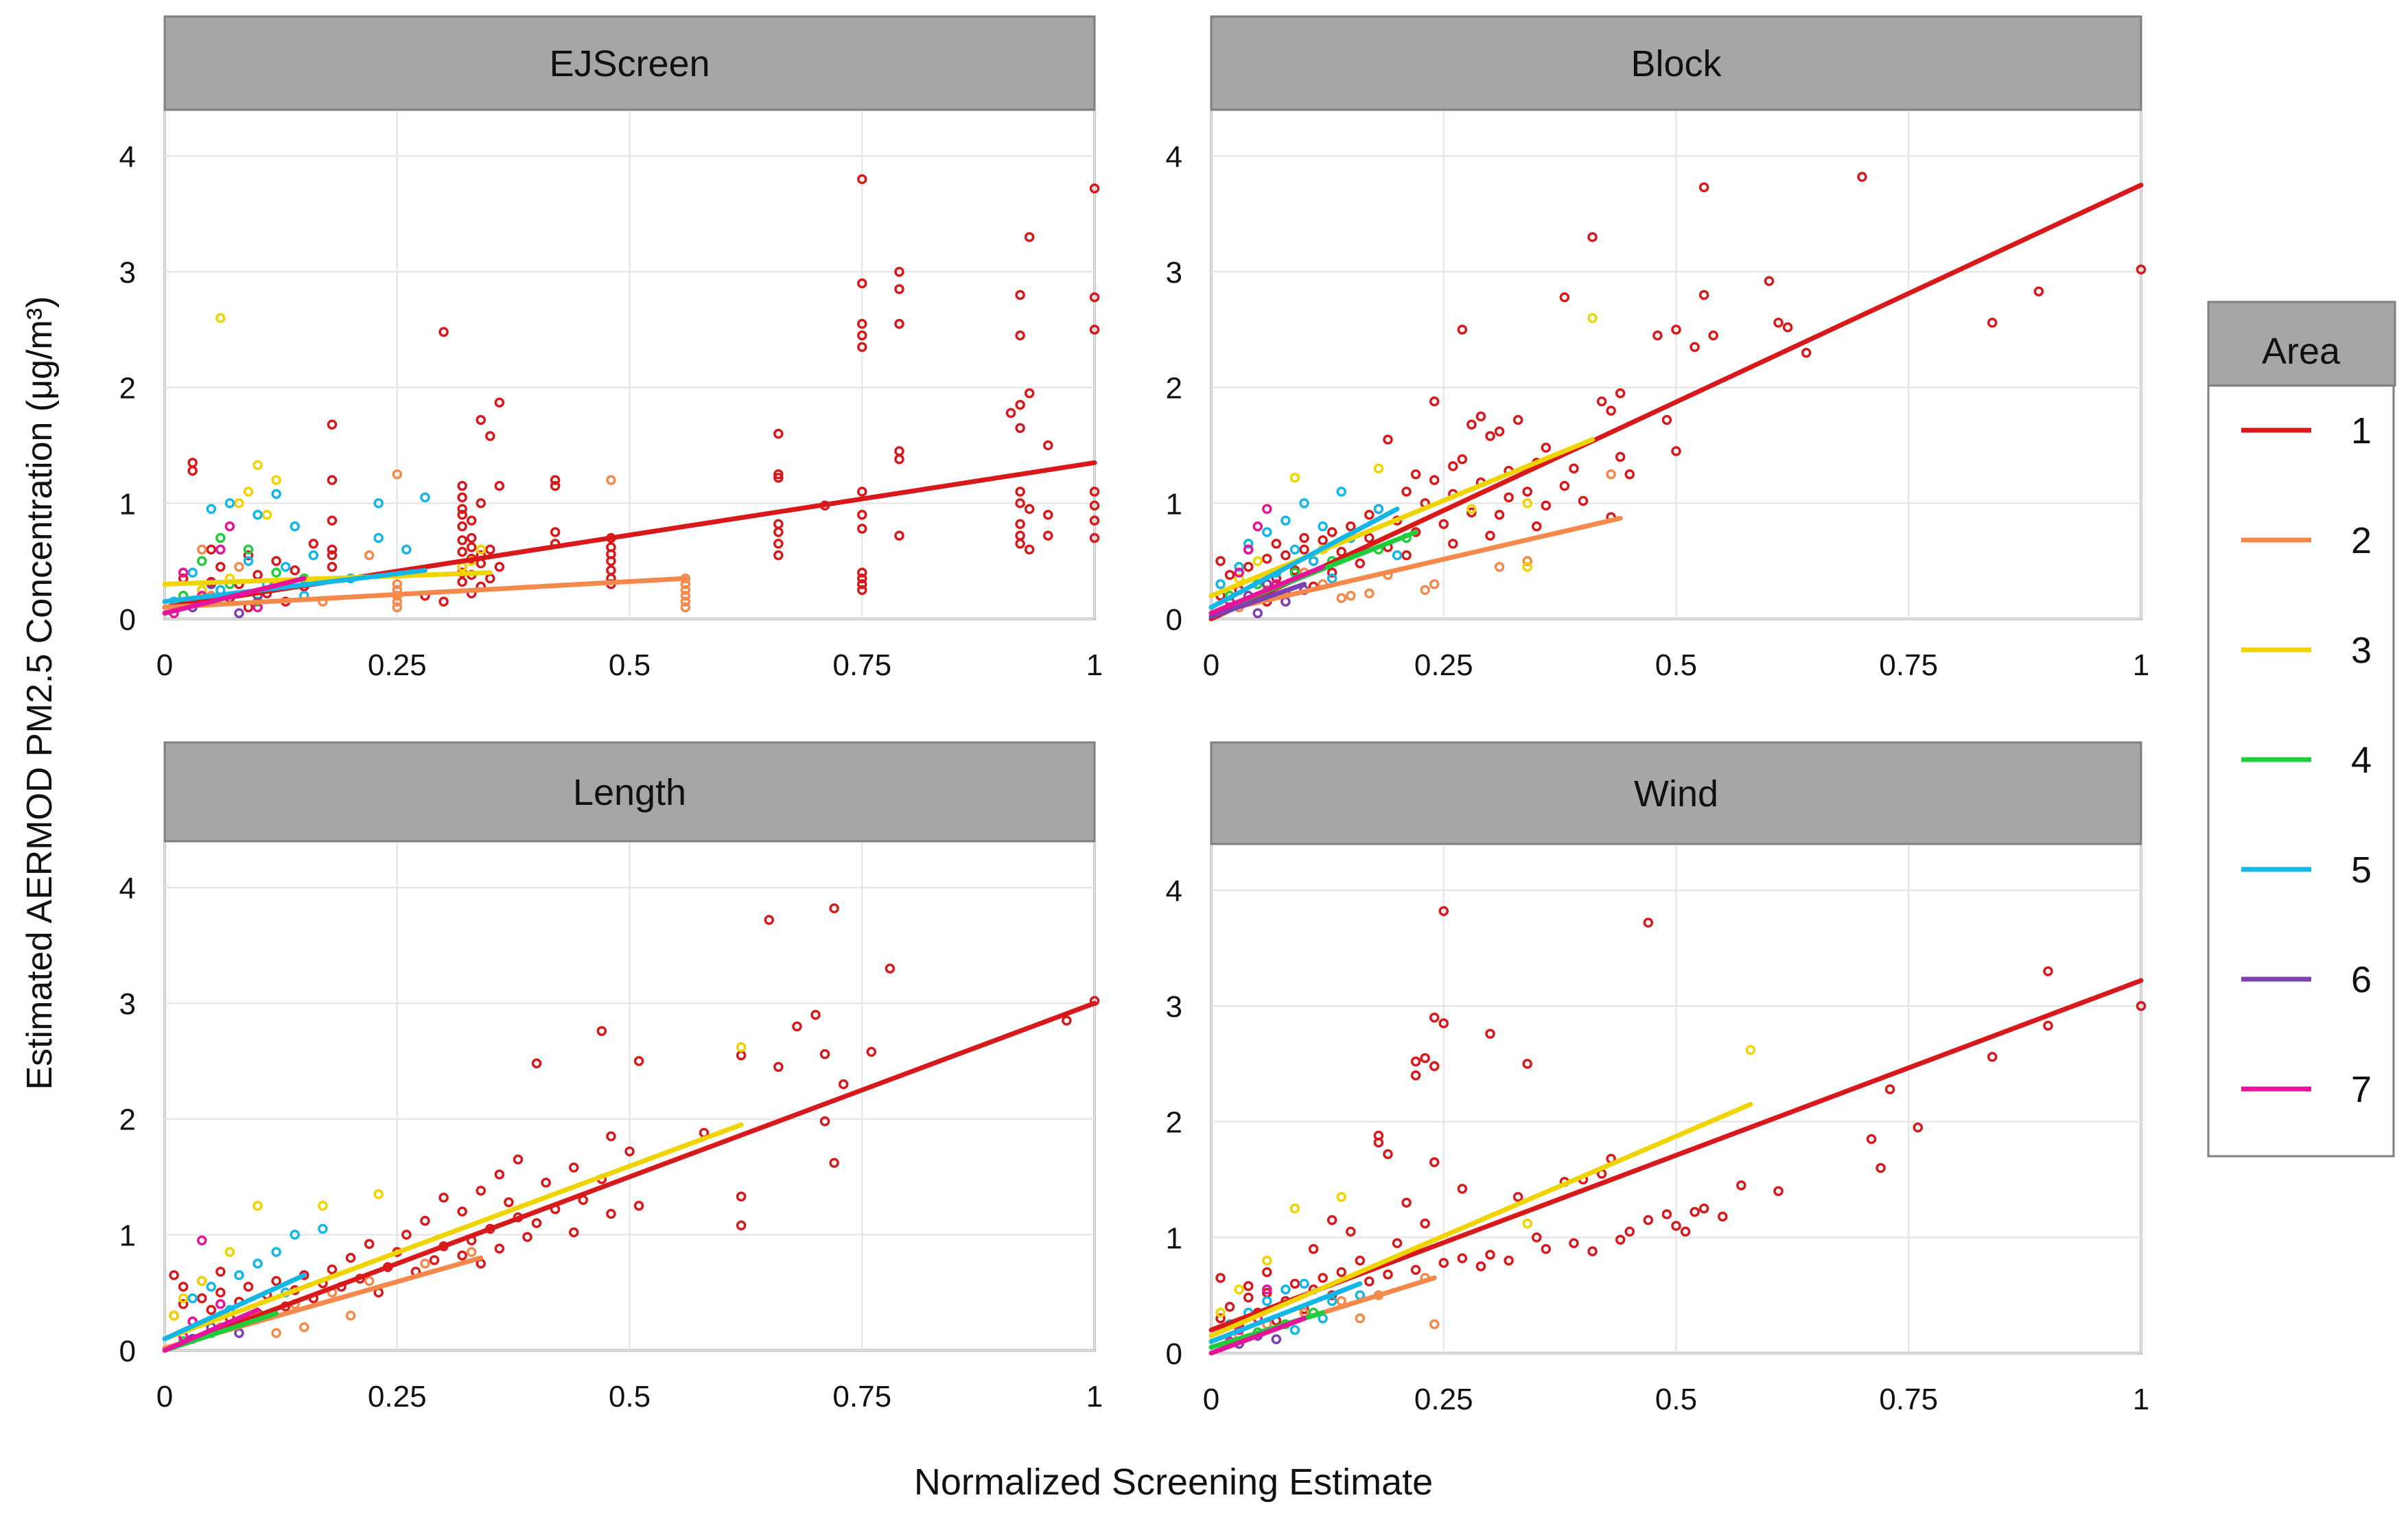 Image resolution: width=2408 pixels, height=1513 pixels. What do you see at coordinates (397, 1397) in the screenshot?
I see `x-tick-label: 0.25` at bounding box center [397, 1397].